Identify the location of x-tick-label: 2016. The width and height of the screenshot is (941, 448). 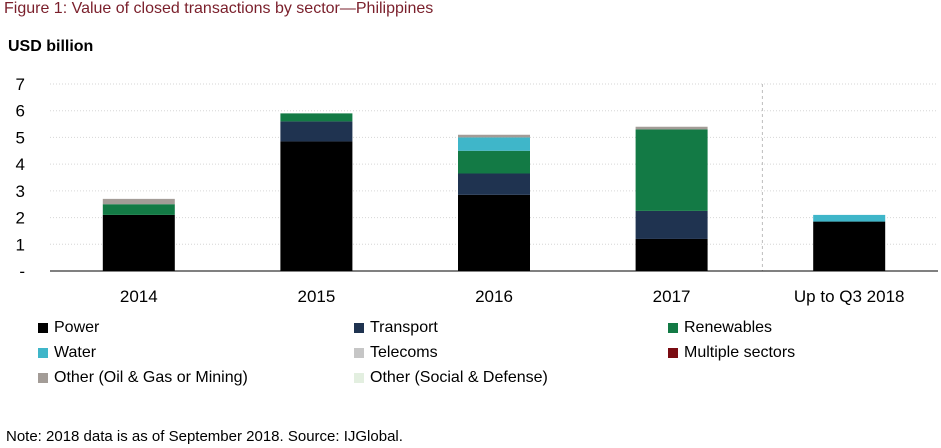
(494, 296).